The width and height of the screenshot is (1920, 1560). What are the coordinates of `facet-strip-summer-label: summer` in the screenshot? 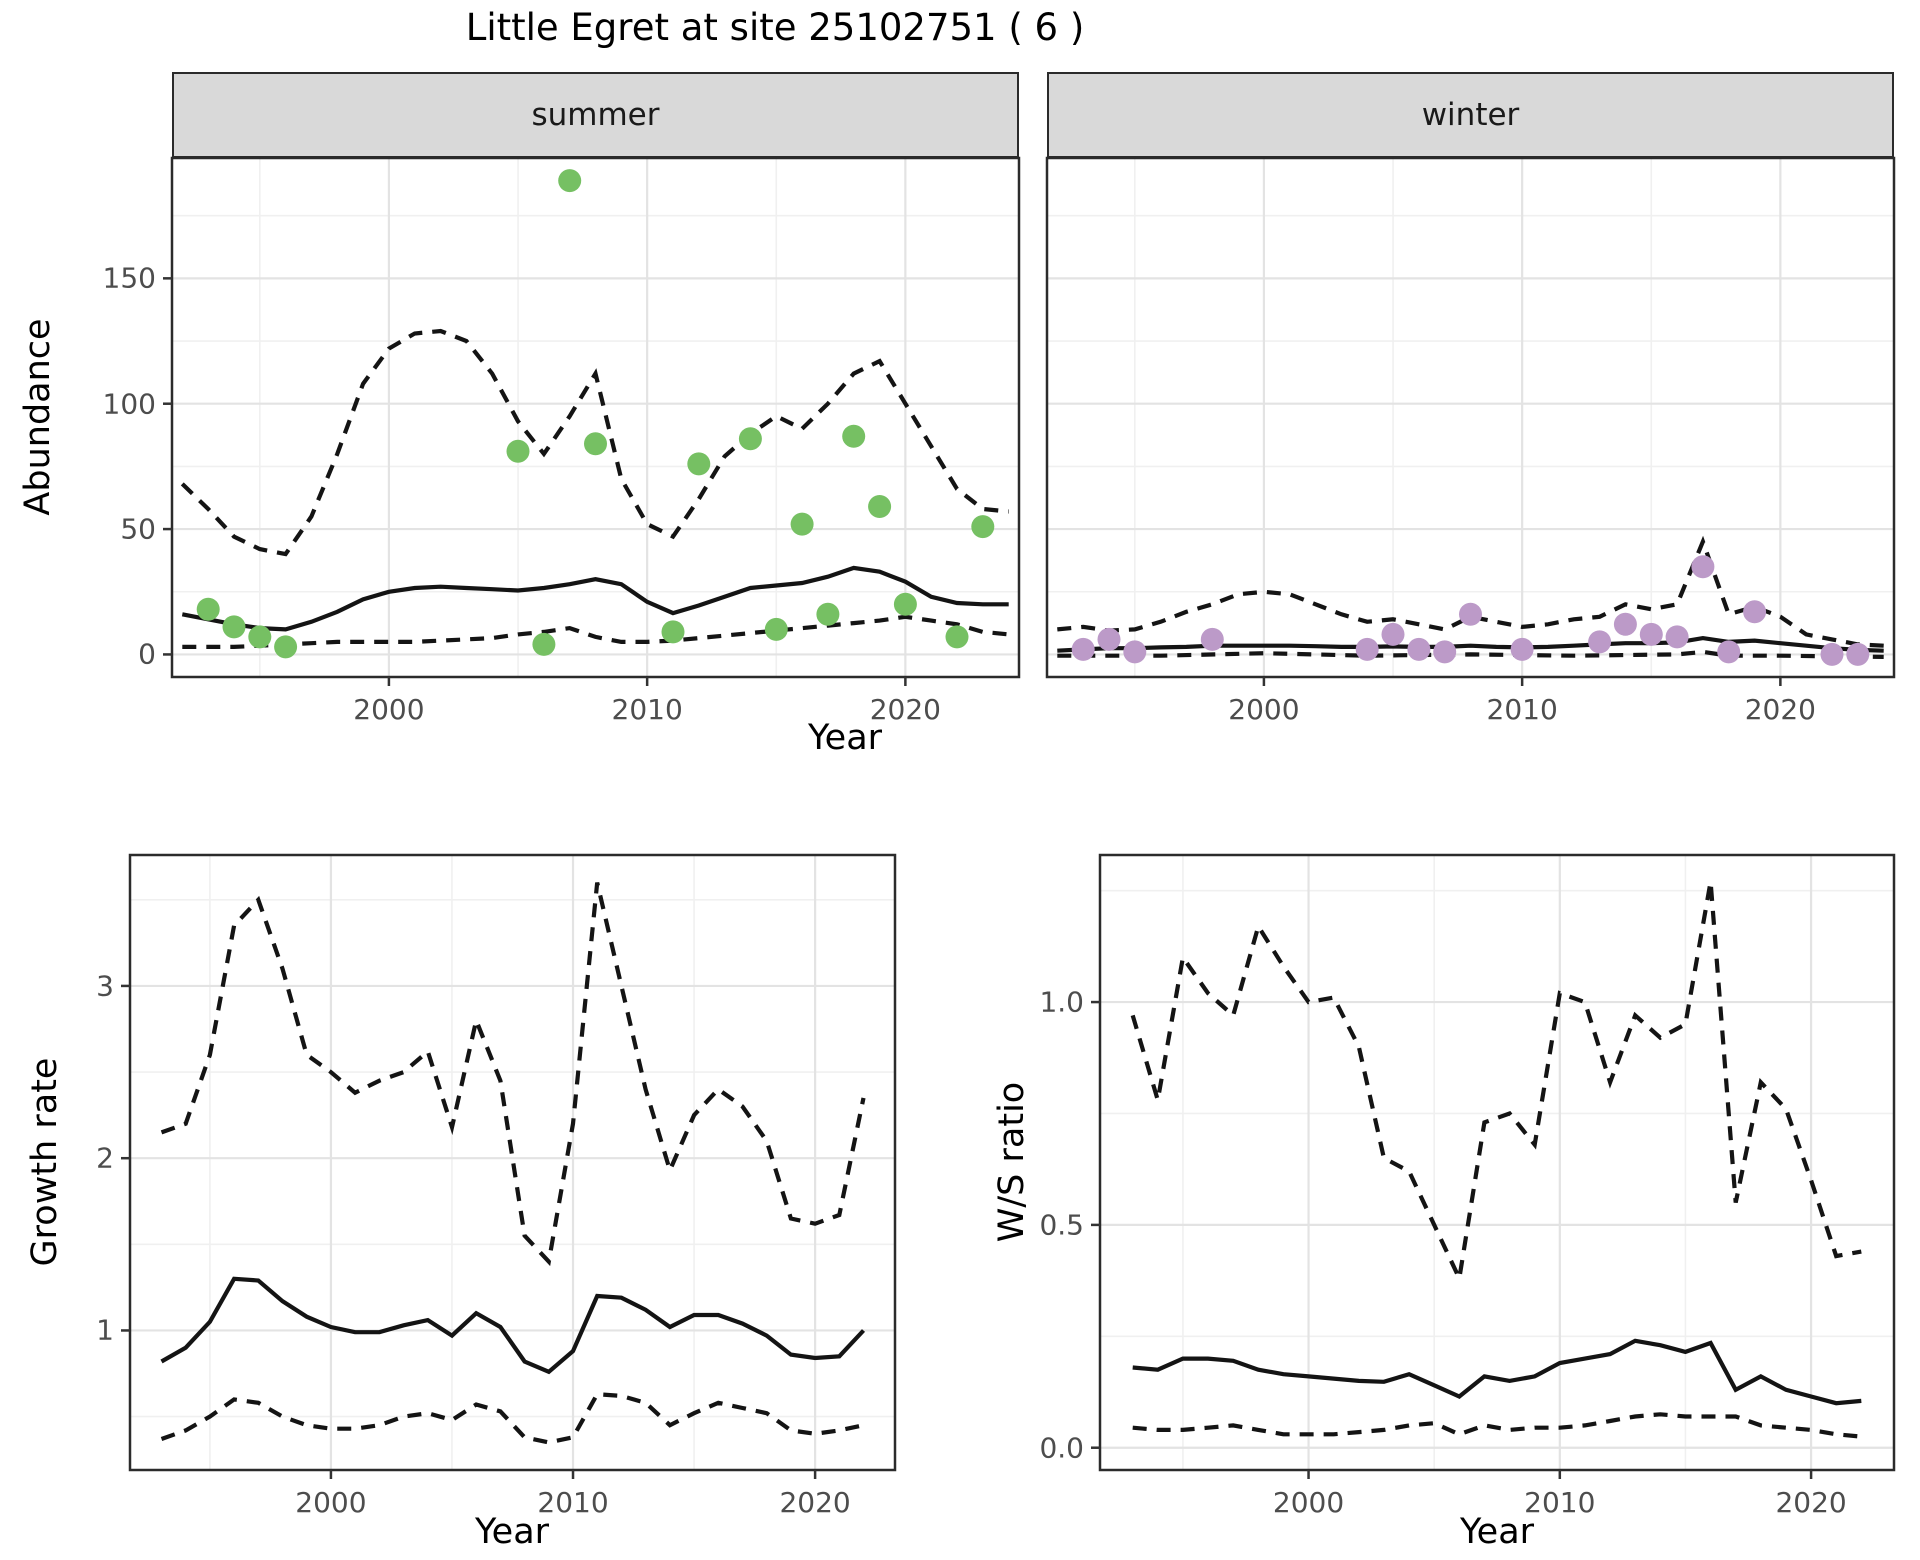 It's located at (595, 115).